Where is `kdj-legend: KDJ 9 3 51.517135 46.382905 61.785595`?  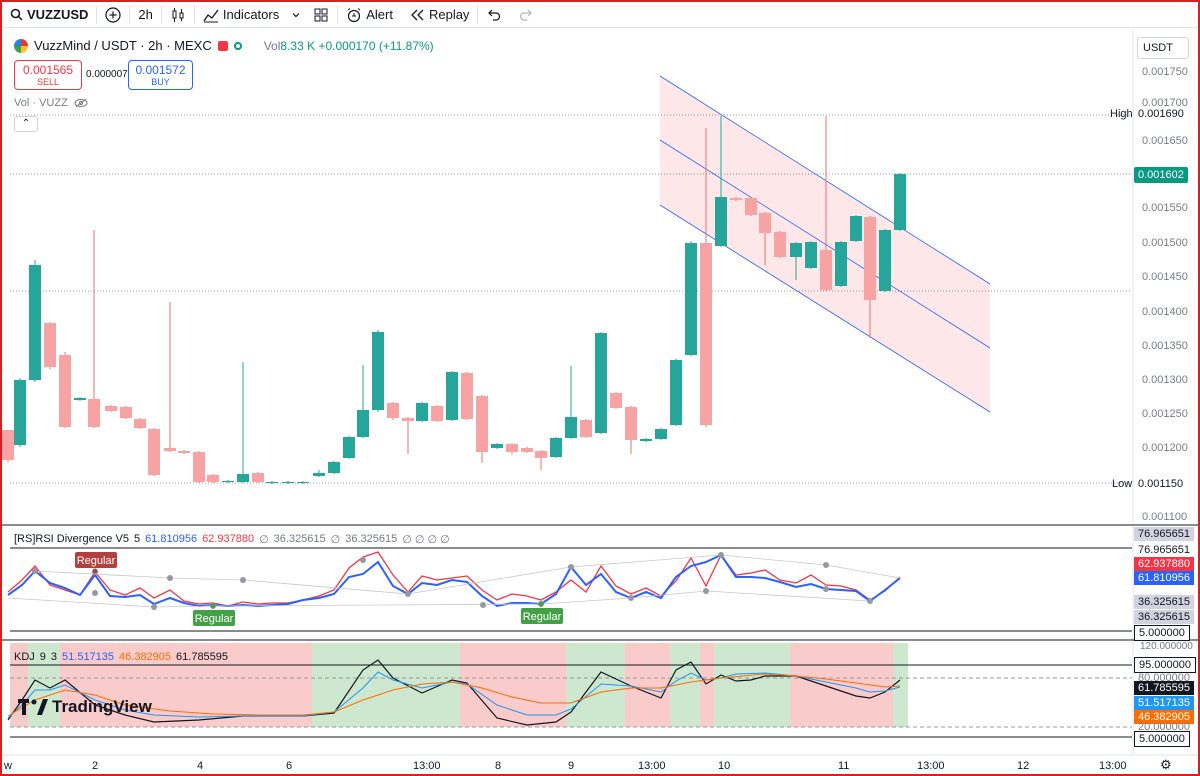
kdj-legend: KDJ 9 3 51.517135 46.382905 61.785595 is located at coordinates (121, 657).